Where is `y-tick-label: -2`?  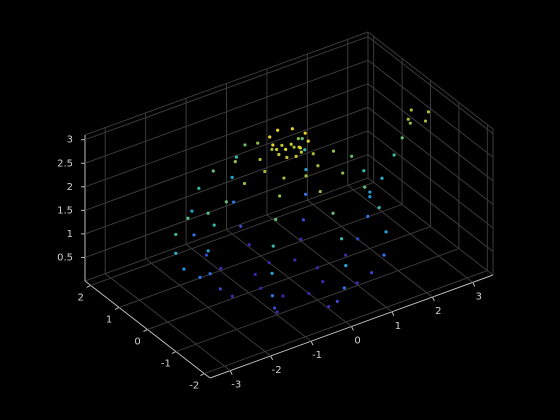
y-tick-label: -2 is located at coordinates (194, 386).